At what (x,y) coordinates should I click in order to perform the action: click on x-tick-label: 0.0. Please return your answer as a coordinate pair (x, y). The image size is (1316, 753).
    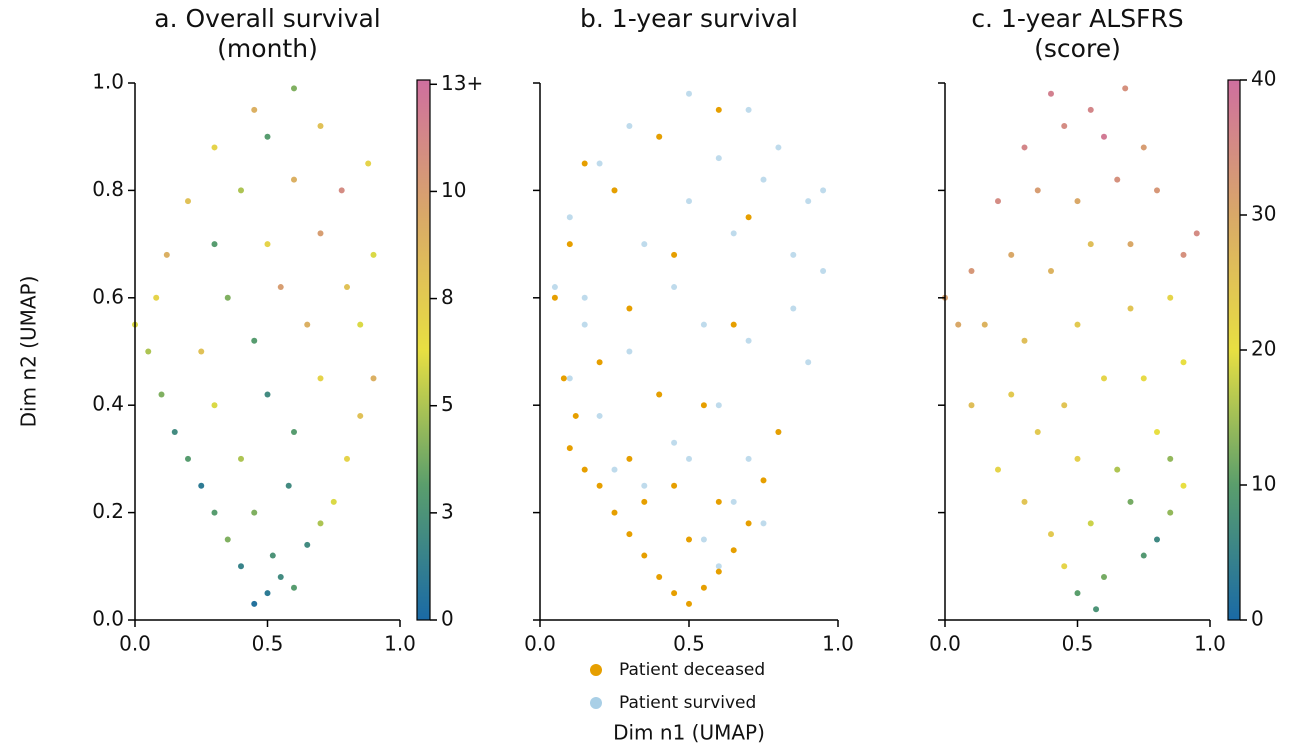
    Looking at the image, I should click on (135, 644).